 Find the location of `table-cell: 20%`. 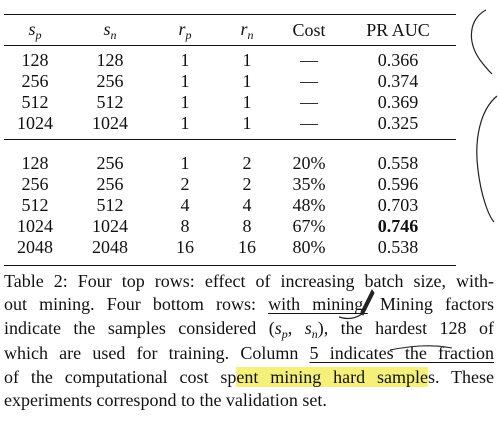

table-cell: 20% is located at coordinates (309, 163).